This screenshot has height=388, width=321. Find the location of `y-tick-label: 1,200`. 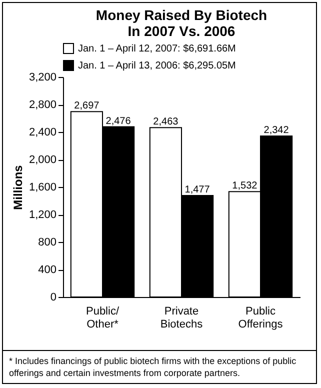

y-tick-label: 1,200 is located at coordinates (42, 215).